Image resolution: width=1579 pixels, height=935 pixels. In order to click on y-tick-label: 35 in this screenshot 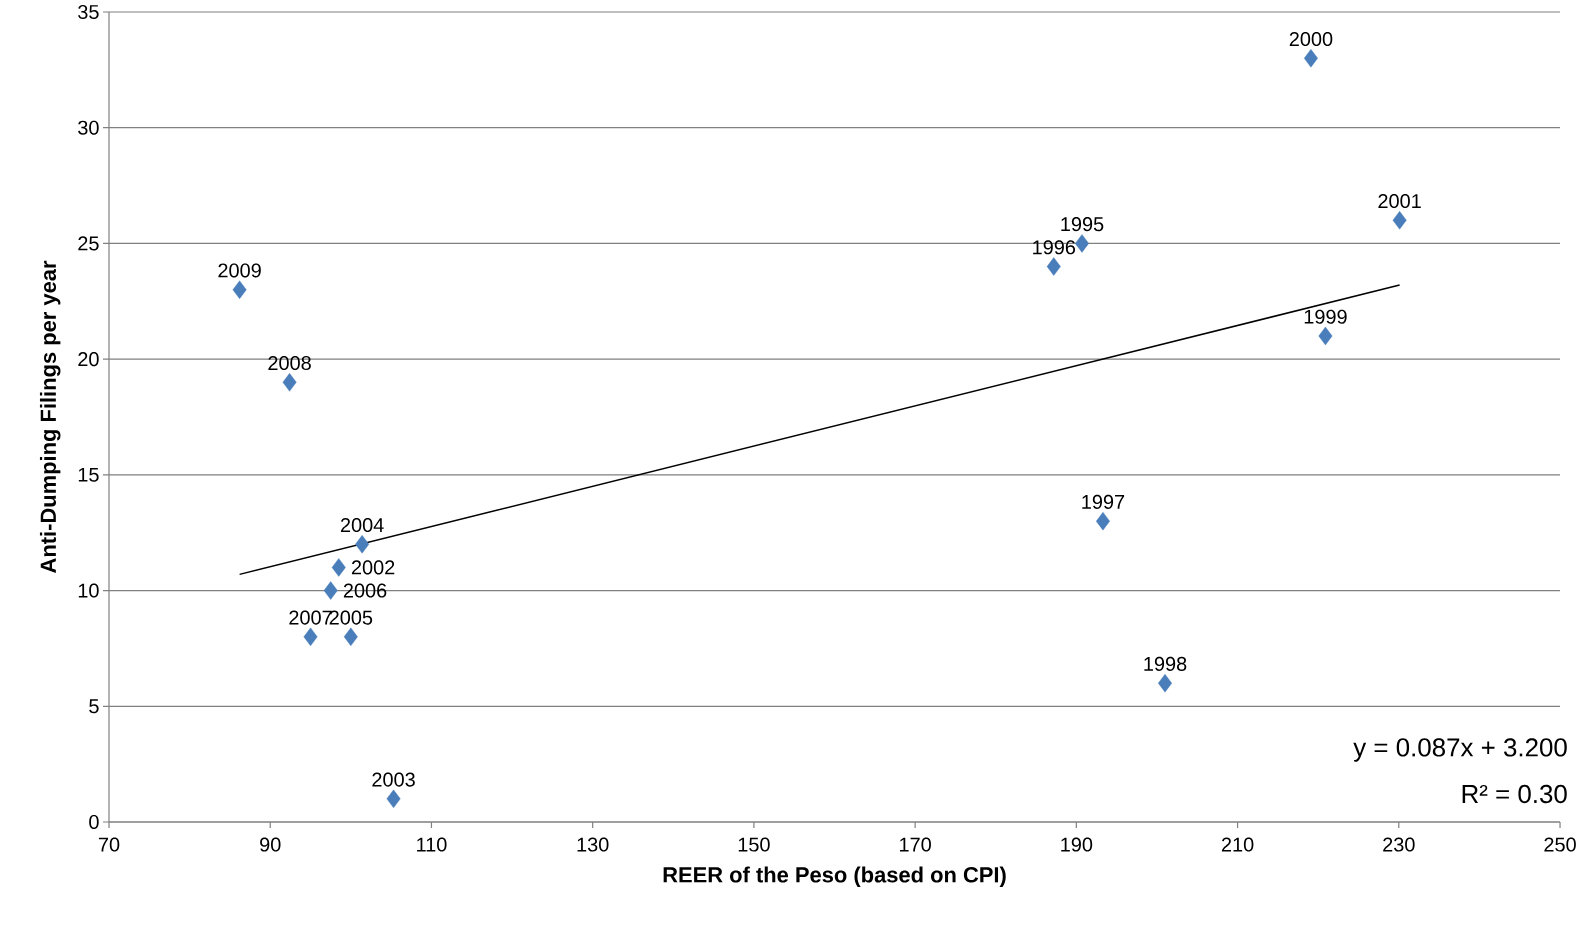, I will do `click(88, 12)`.